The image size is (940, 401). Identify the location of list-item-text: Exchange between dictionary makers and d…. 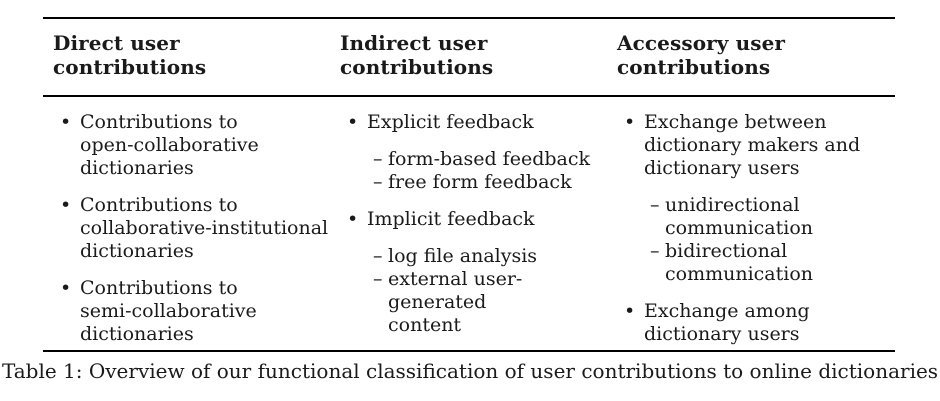
(752, 145).